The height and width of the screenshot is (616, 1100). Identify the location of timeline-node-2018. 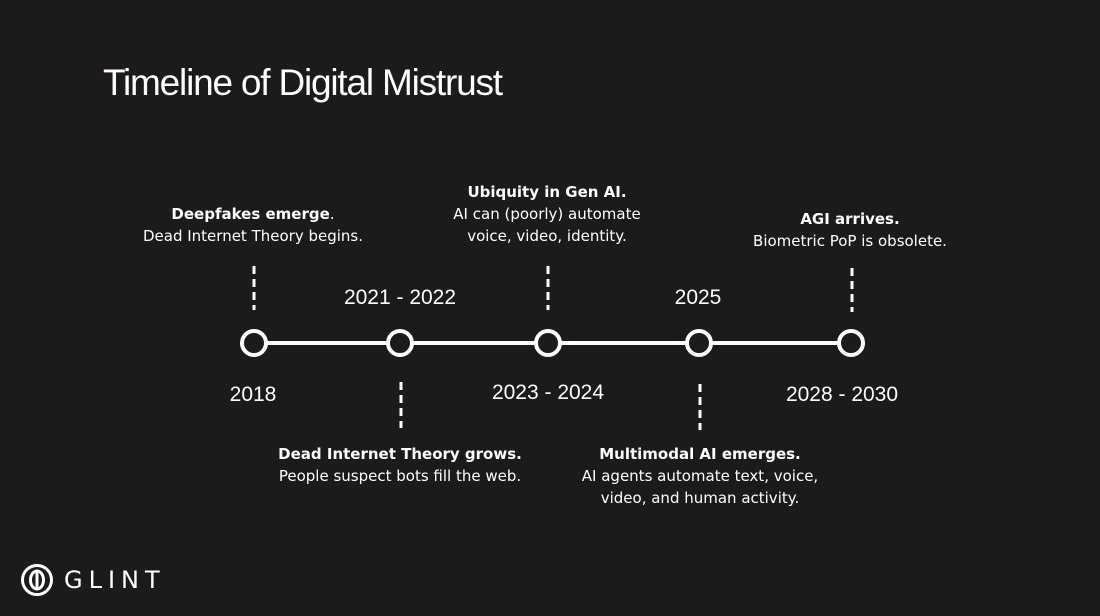
(254, 343).